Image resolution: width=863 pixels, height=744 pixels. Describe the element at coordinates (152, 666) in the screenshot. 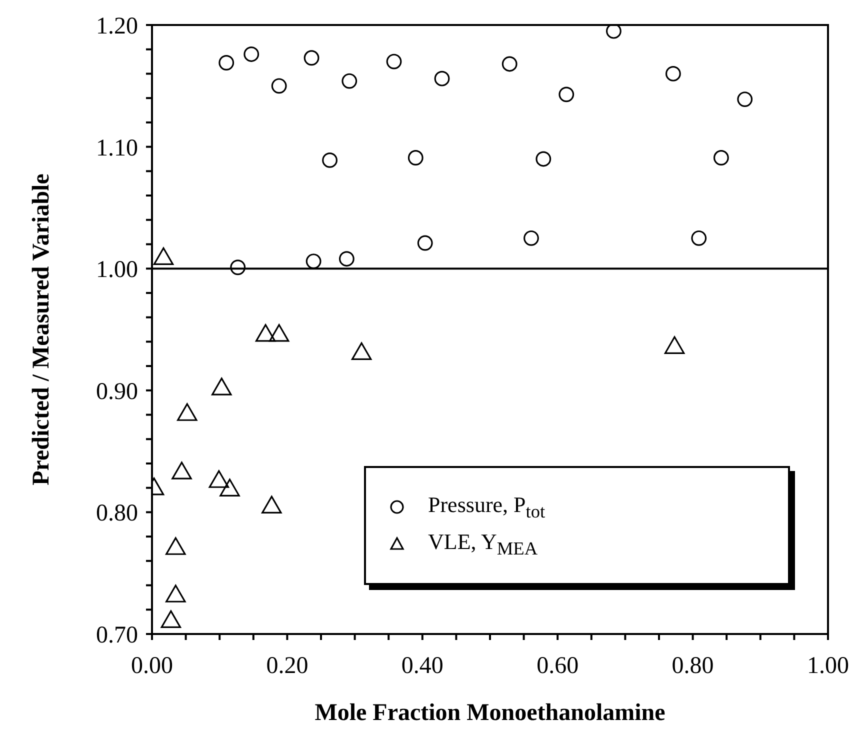

I see `x-tick-label: 0.00` at that location.